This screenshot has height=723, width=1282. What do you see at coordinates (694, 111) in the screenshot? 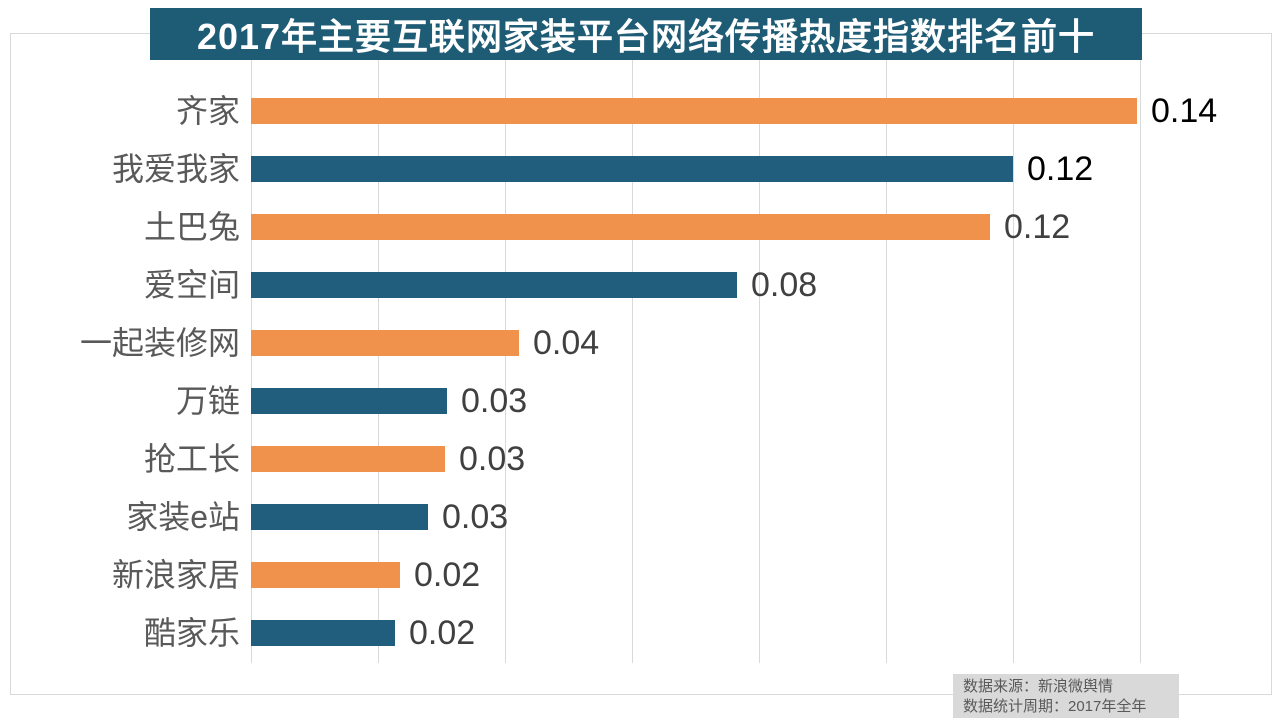
I see `bar-齐家` at bounding box center [694, 111].